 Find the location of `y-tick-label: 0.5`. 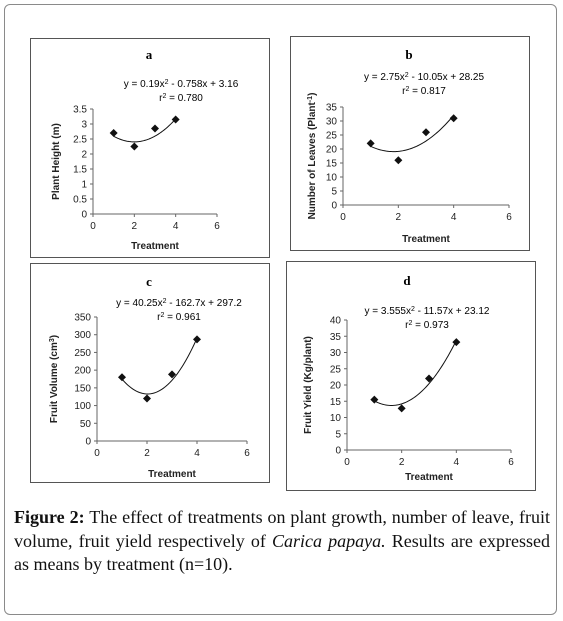

y-tick-label: 0.5 is located at coordinates (80, 200).